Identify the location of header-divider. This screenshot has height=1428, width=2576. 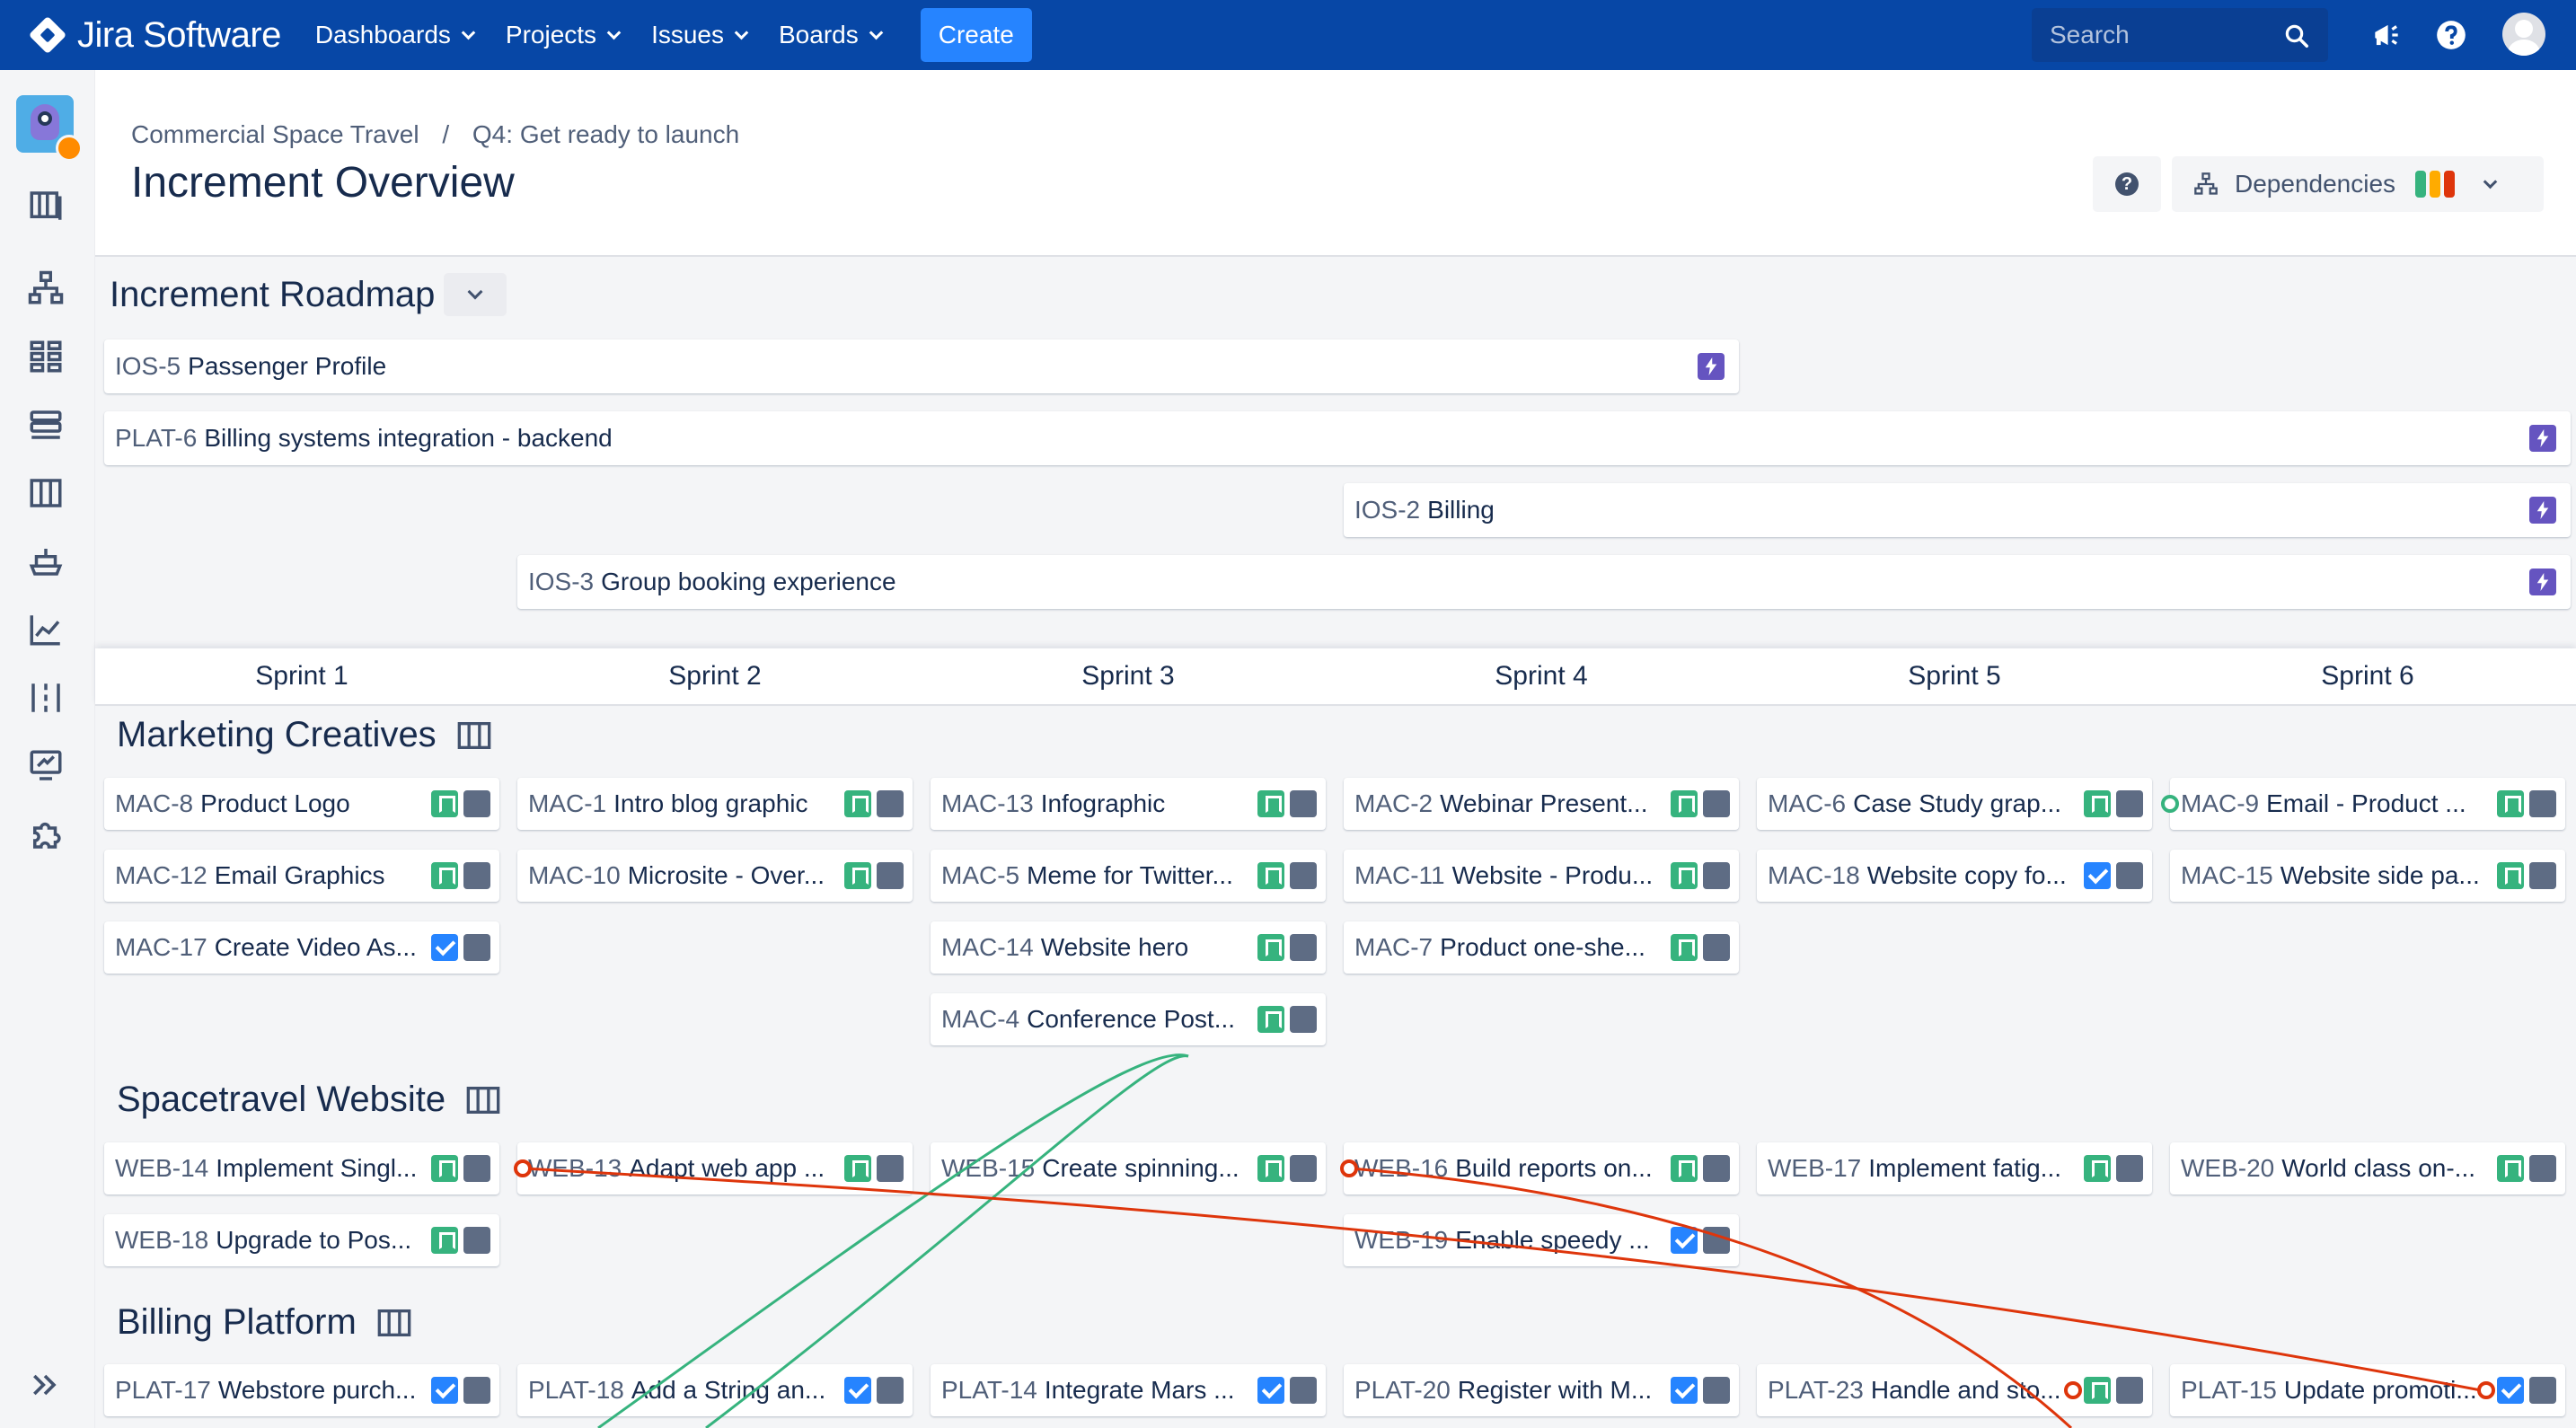
(1335, 256).